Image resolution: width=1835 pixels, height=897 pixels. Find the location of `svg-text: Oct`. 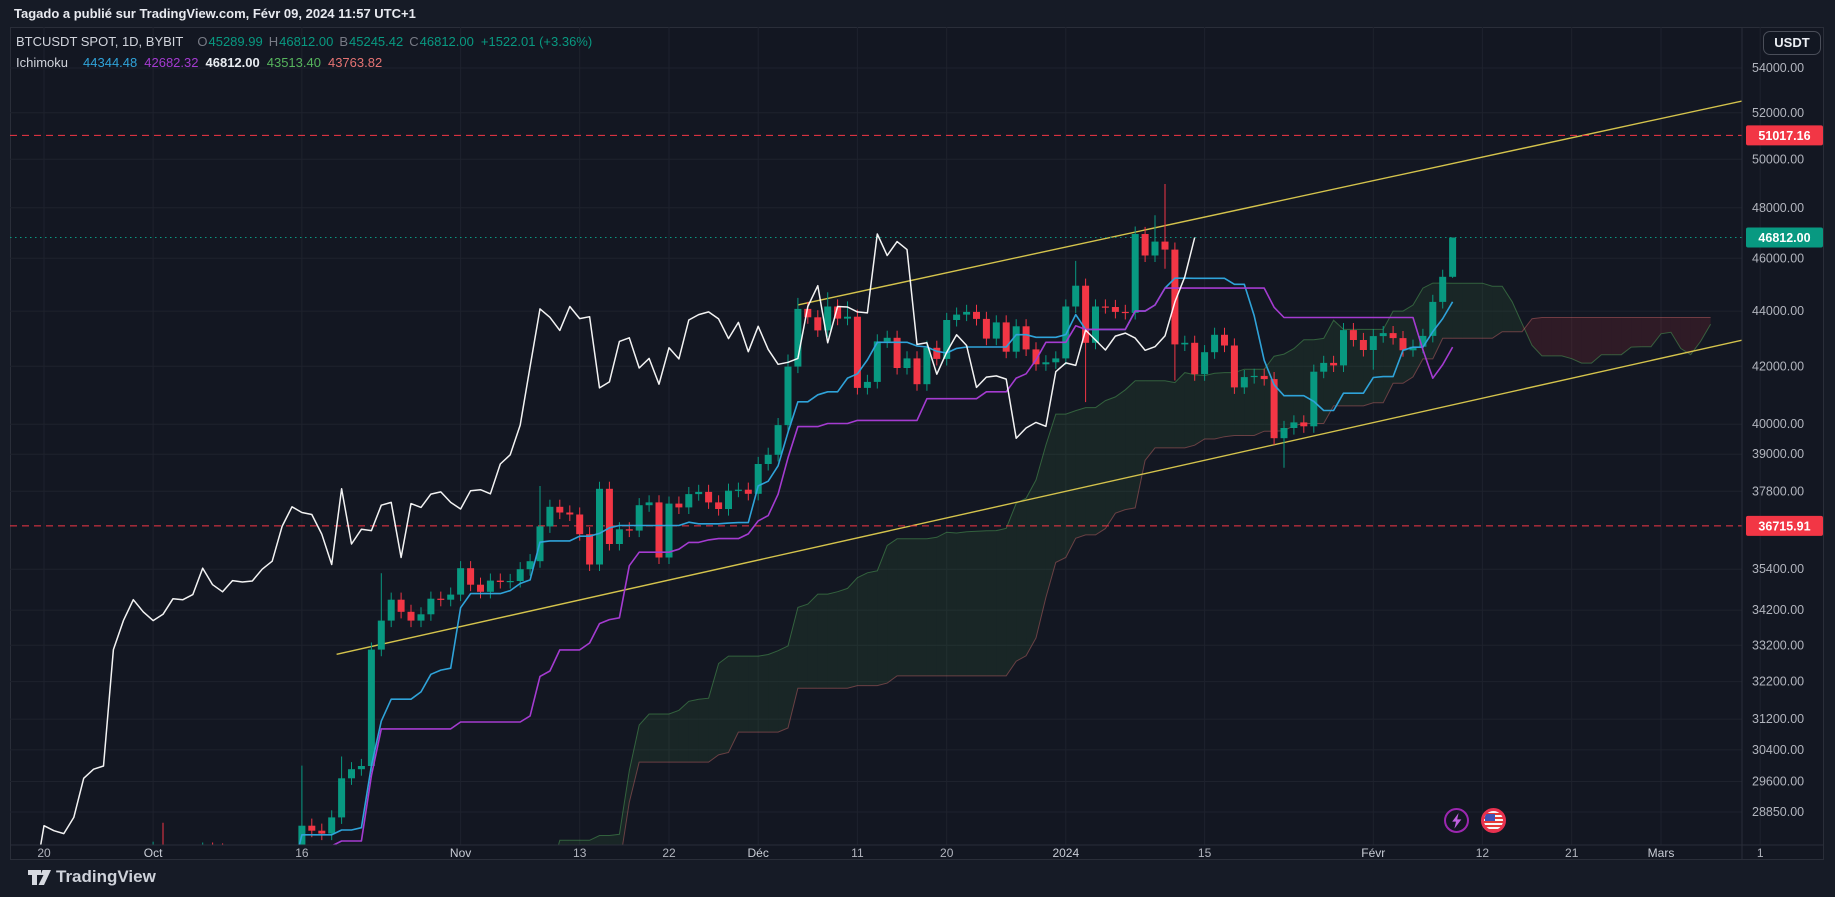

svg-text: Oct is located at coordinates (153, 853).